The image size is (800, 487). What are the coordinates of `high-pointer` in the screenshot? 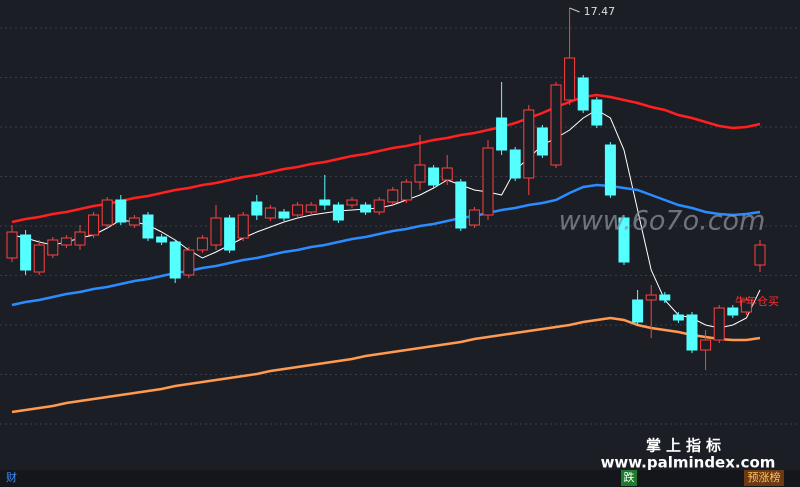 It's located at (574, 10).